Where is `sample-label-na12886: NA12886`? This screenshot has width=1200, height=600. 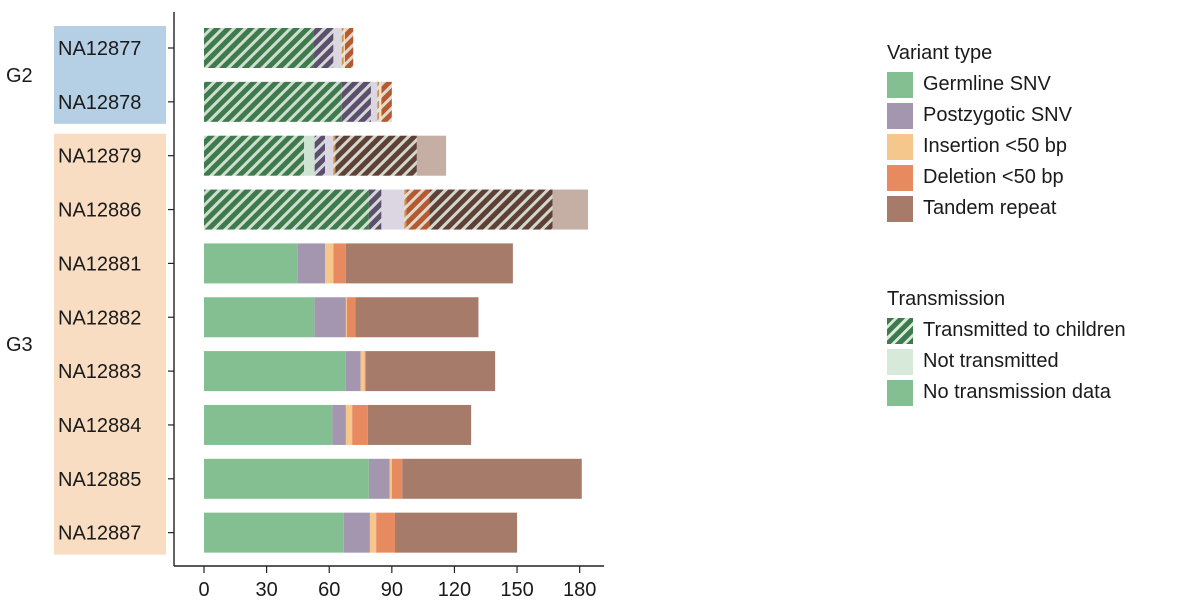 sample-label-na12886: NA12886 is located at coordinates (99, 211).